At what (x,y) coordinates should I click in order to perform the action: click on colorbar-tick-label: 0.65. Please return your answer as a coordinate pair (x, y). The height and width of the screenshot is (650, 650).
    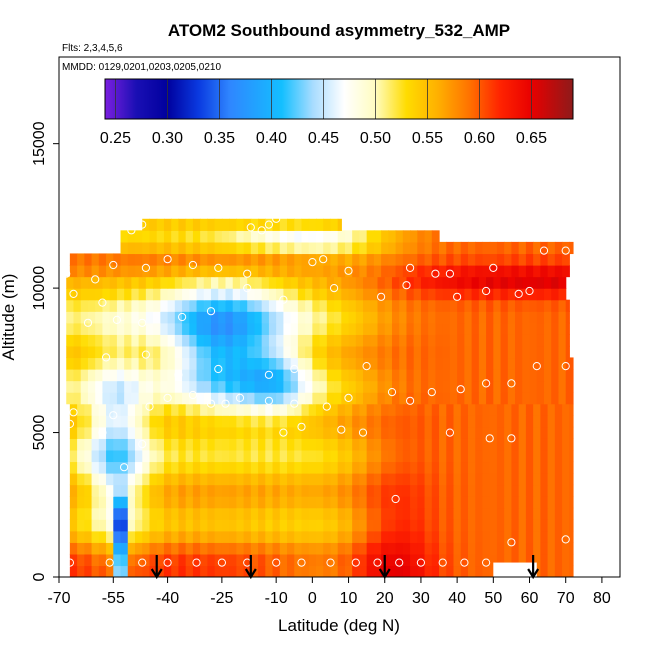
    Looking at the image, I should click on (531, 138).